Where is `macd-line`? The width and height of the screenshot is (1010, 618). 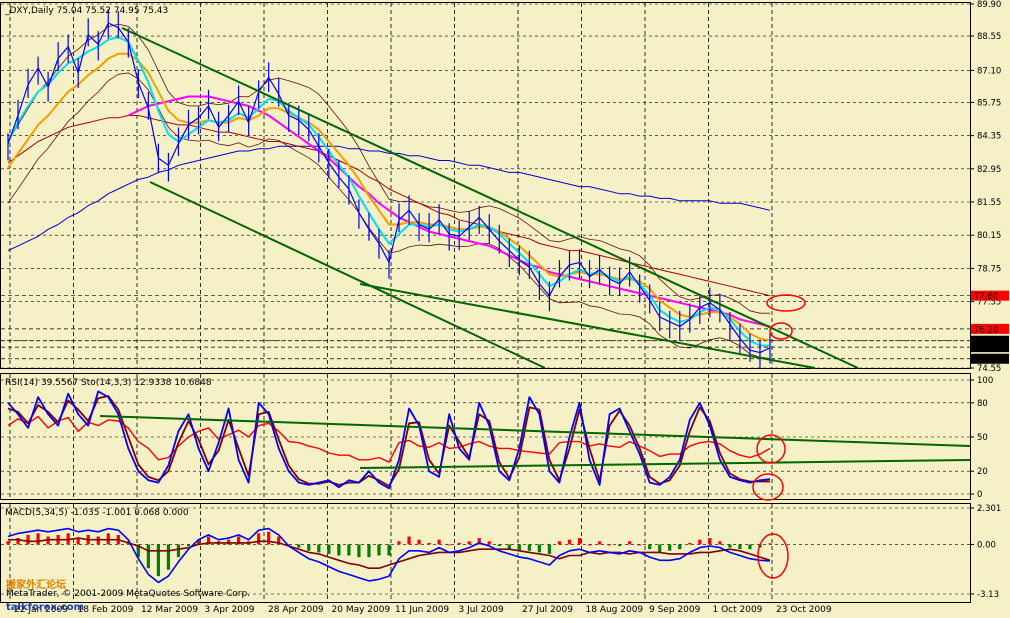
macd-line is located at coordinates (389, 555).